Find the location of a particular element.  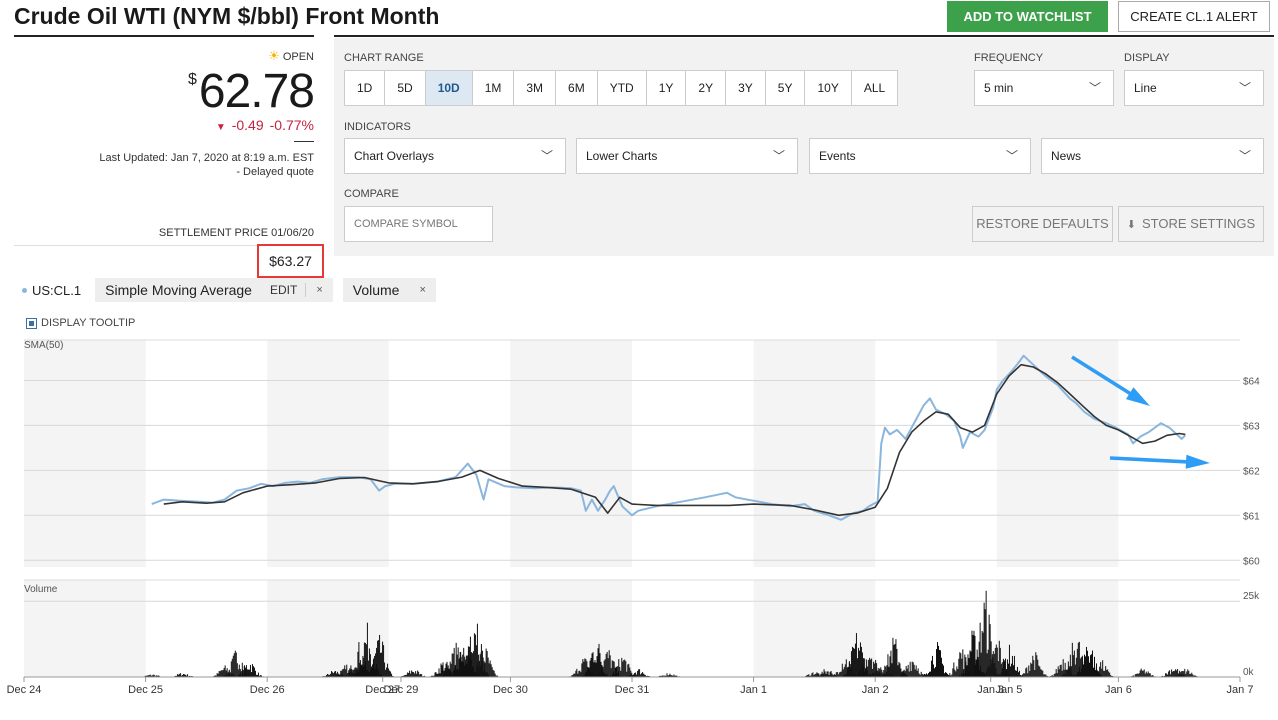

range-button-all: ALL is located at coordinates (874, 88).